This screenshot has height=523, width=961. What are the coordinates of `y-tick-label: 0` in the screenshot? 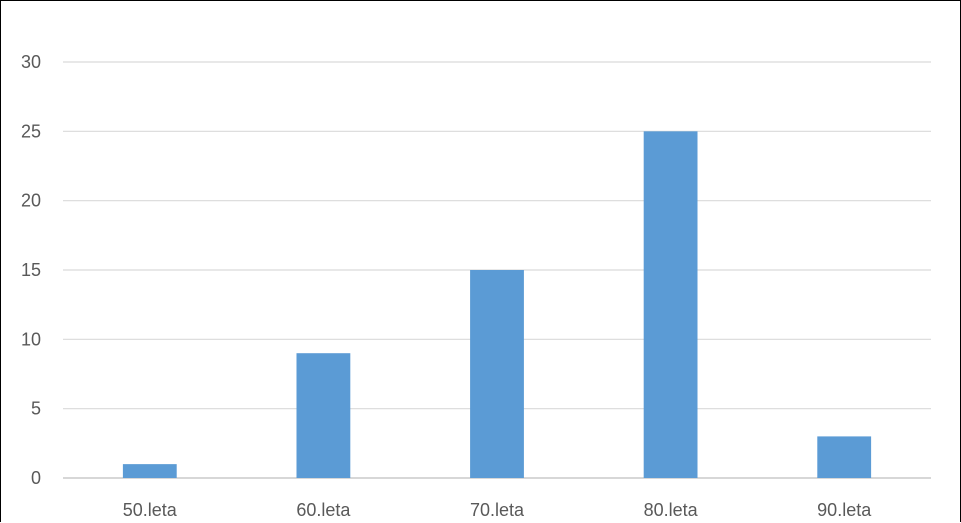 It's located at (36, 478).